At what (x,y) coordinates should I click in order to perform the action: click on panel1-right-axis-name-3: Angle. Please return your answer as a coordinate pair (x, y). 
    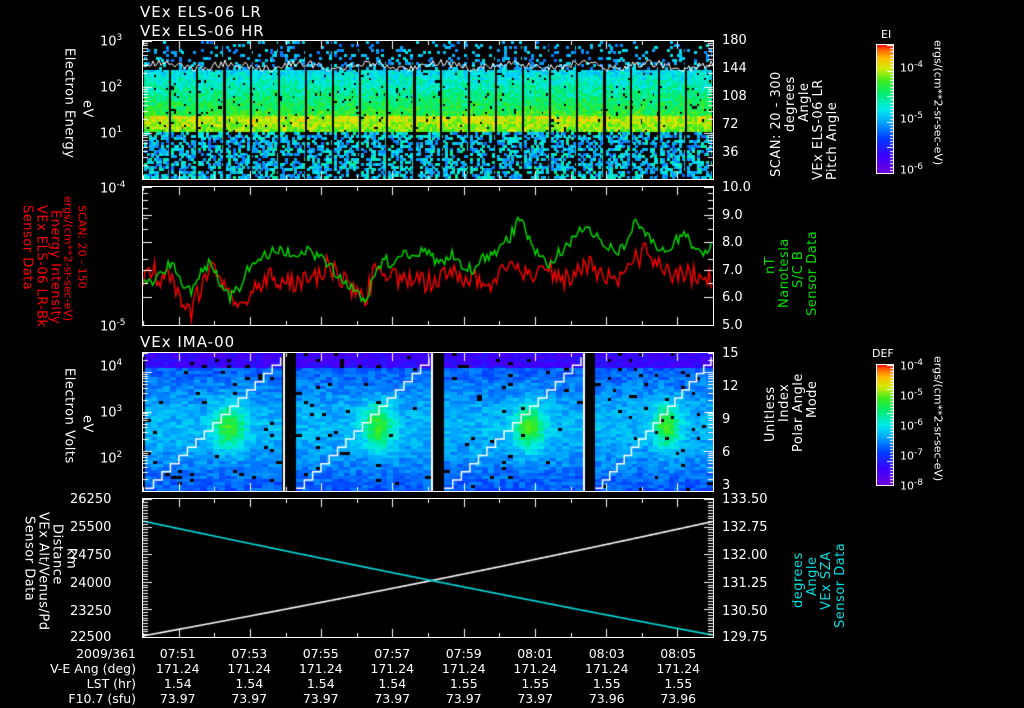
    Looking at the image, I should click on (804, 92).